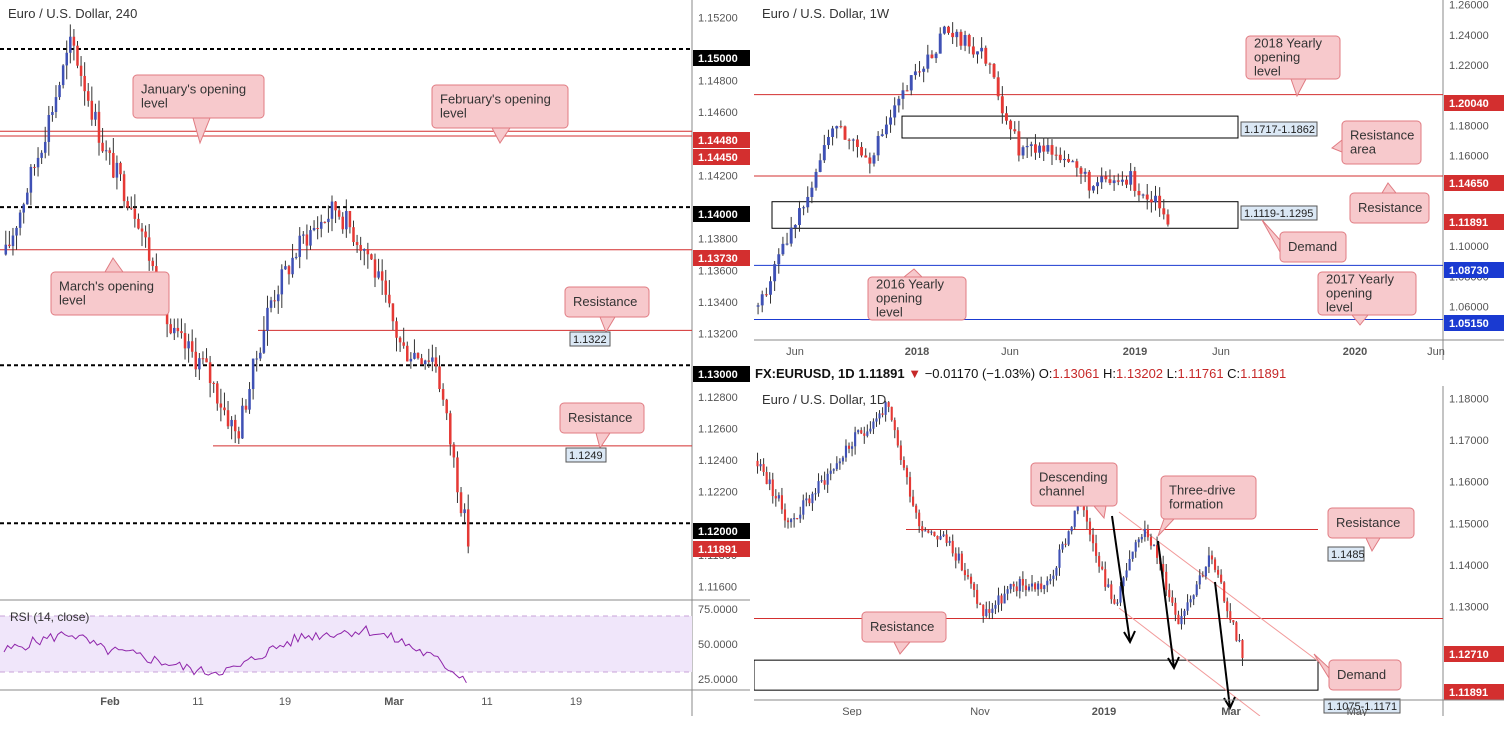 Image resolution: width=1504 pixels, height=746 pixels. What do you see at coordinates (1355, 352) in the screenshot?
I see `chart-1w-x-tick: 2020` at bounding box center [1355, 352].